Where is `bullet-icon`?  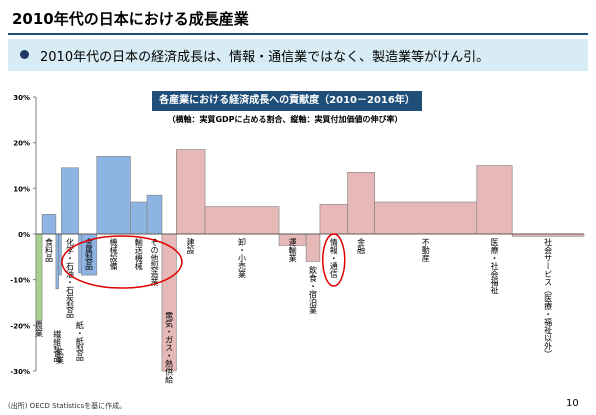 bullet-icon is located at coordinates (24, 54).